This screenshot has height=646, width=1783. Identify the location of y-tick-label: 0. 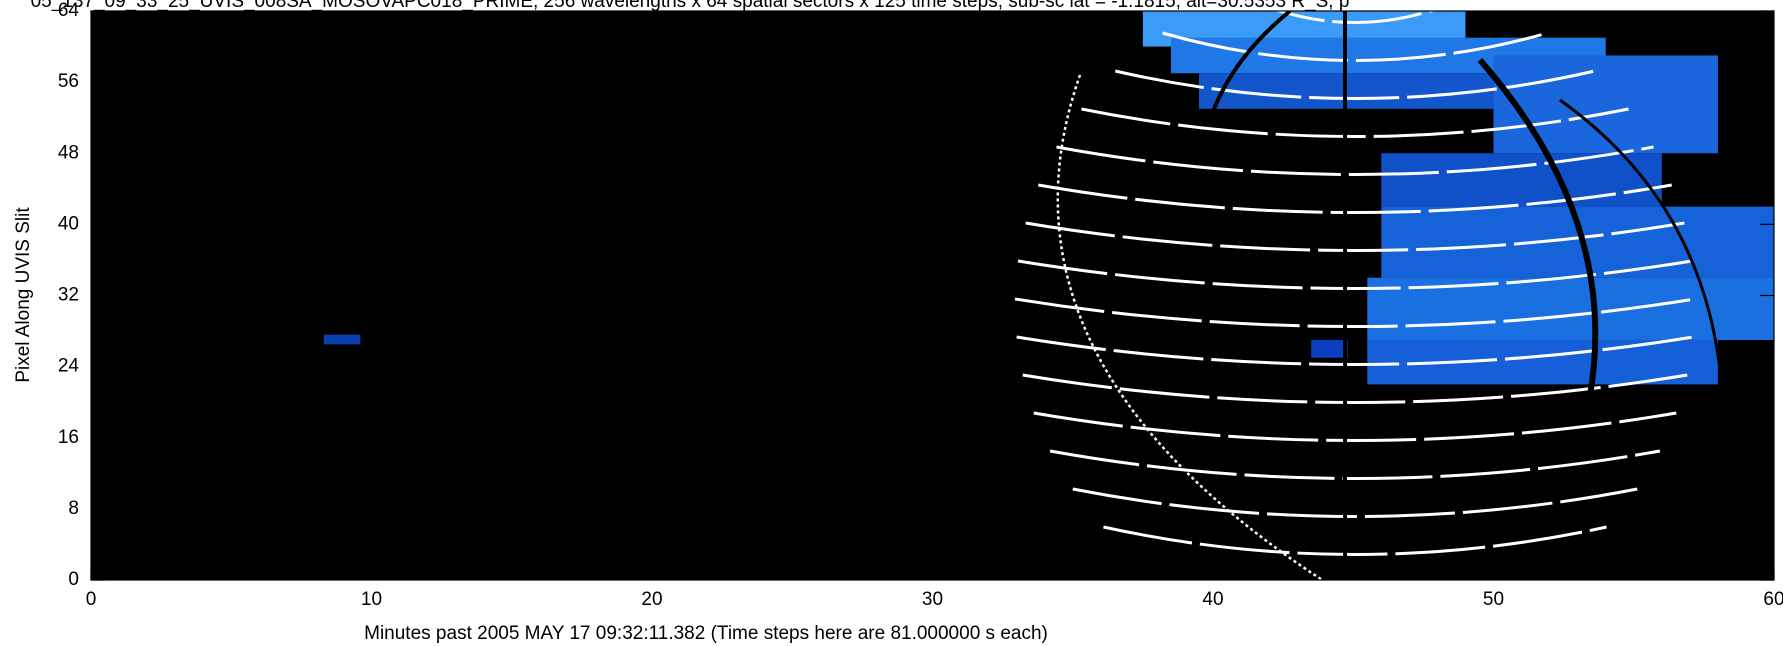
(73, 579).